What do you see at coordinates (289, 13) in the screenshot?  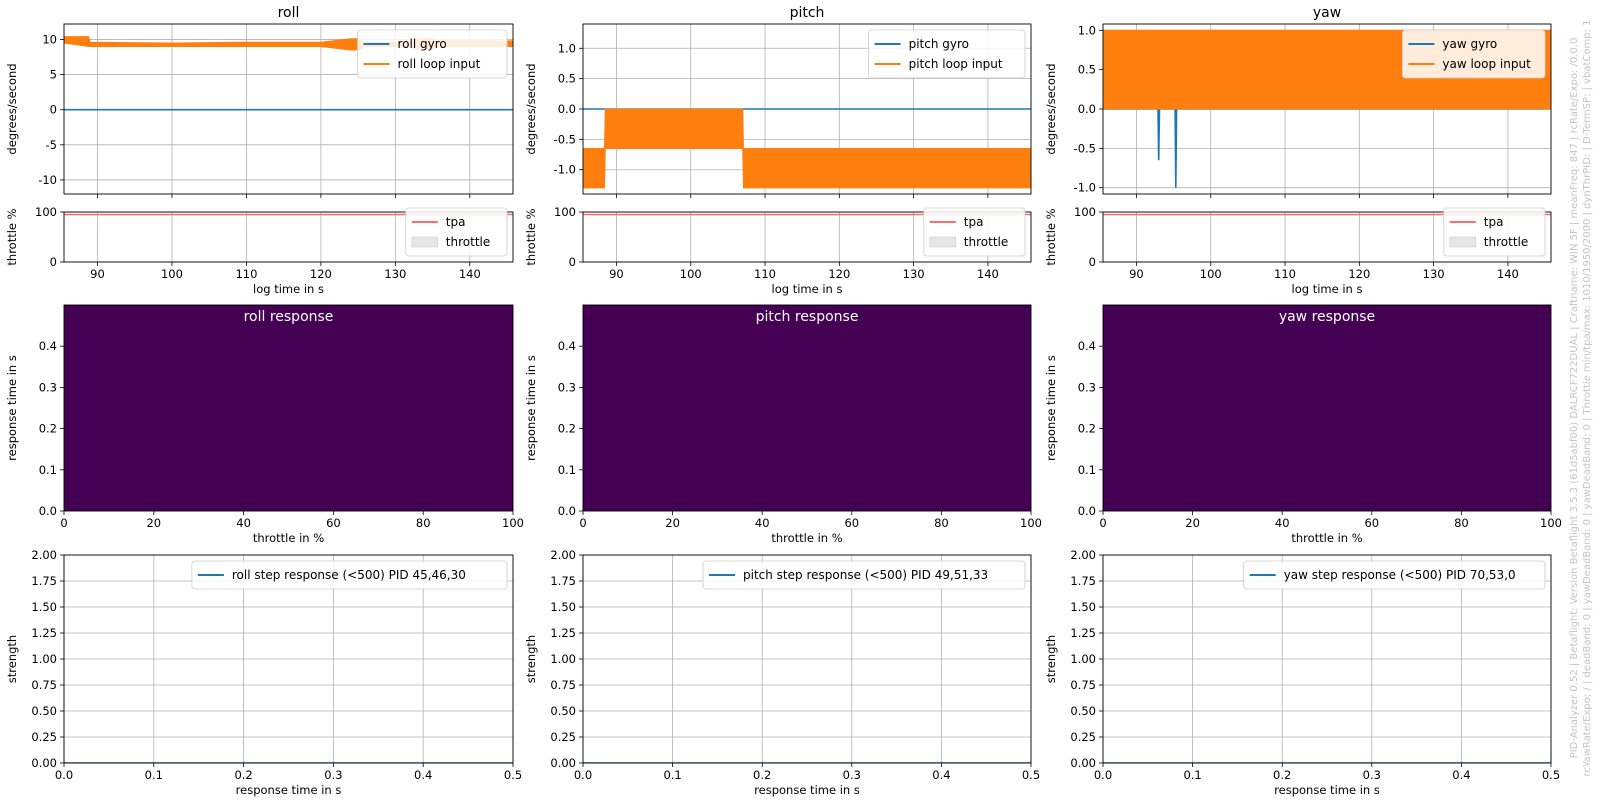 I see `chart-title: roll` at bounding box center [289, 13].